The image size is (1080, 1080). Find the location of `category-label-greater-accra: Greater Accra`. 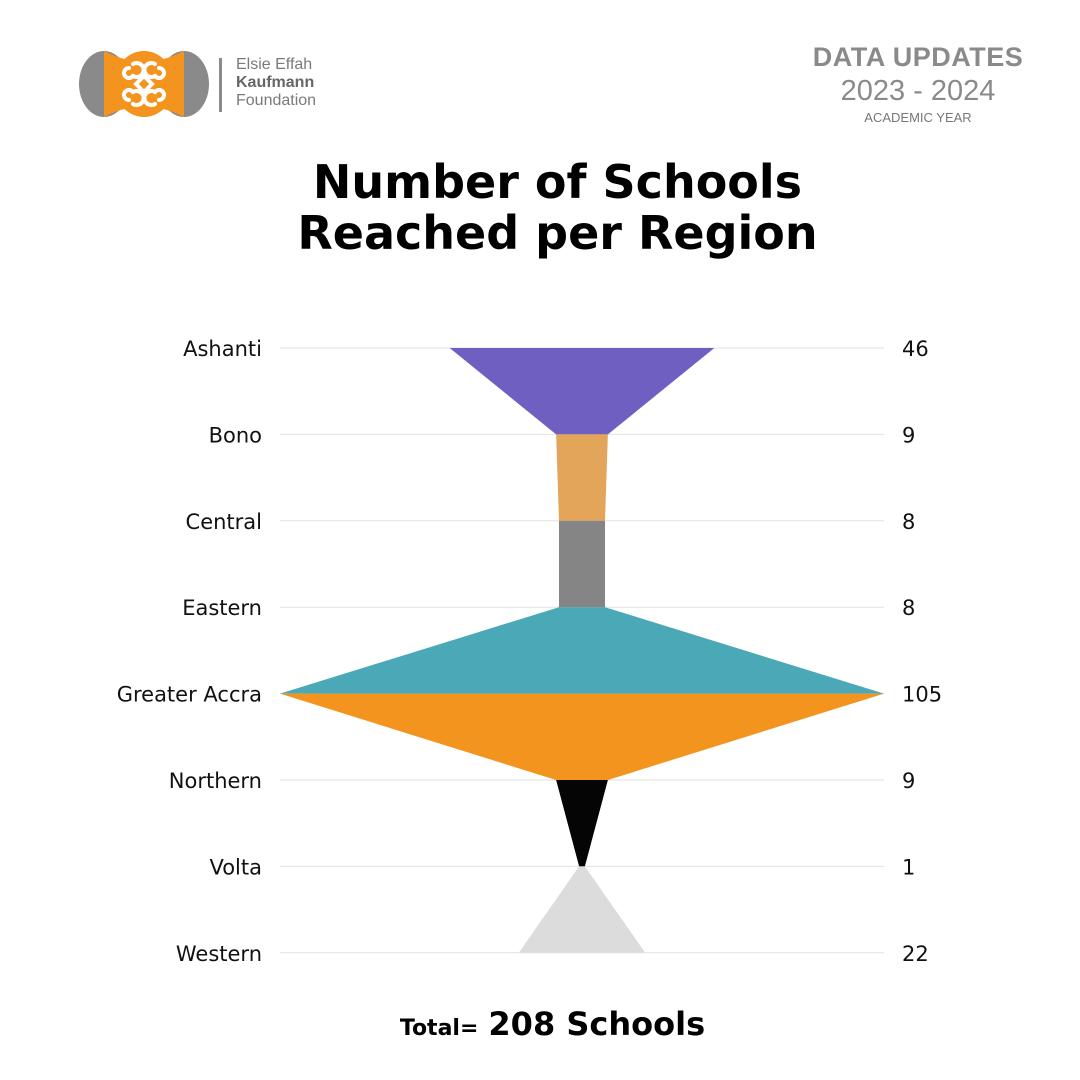

category-label-greater-accra: Greater Accra is located at coordinates (189, 695).